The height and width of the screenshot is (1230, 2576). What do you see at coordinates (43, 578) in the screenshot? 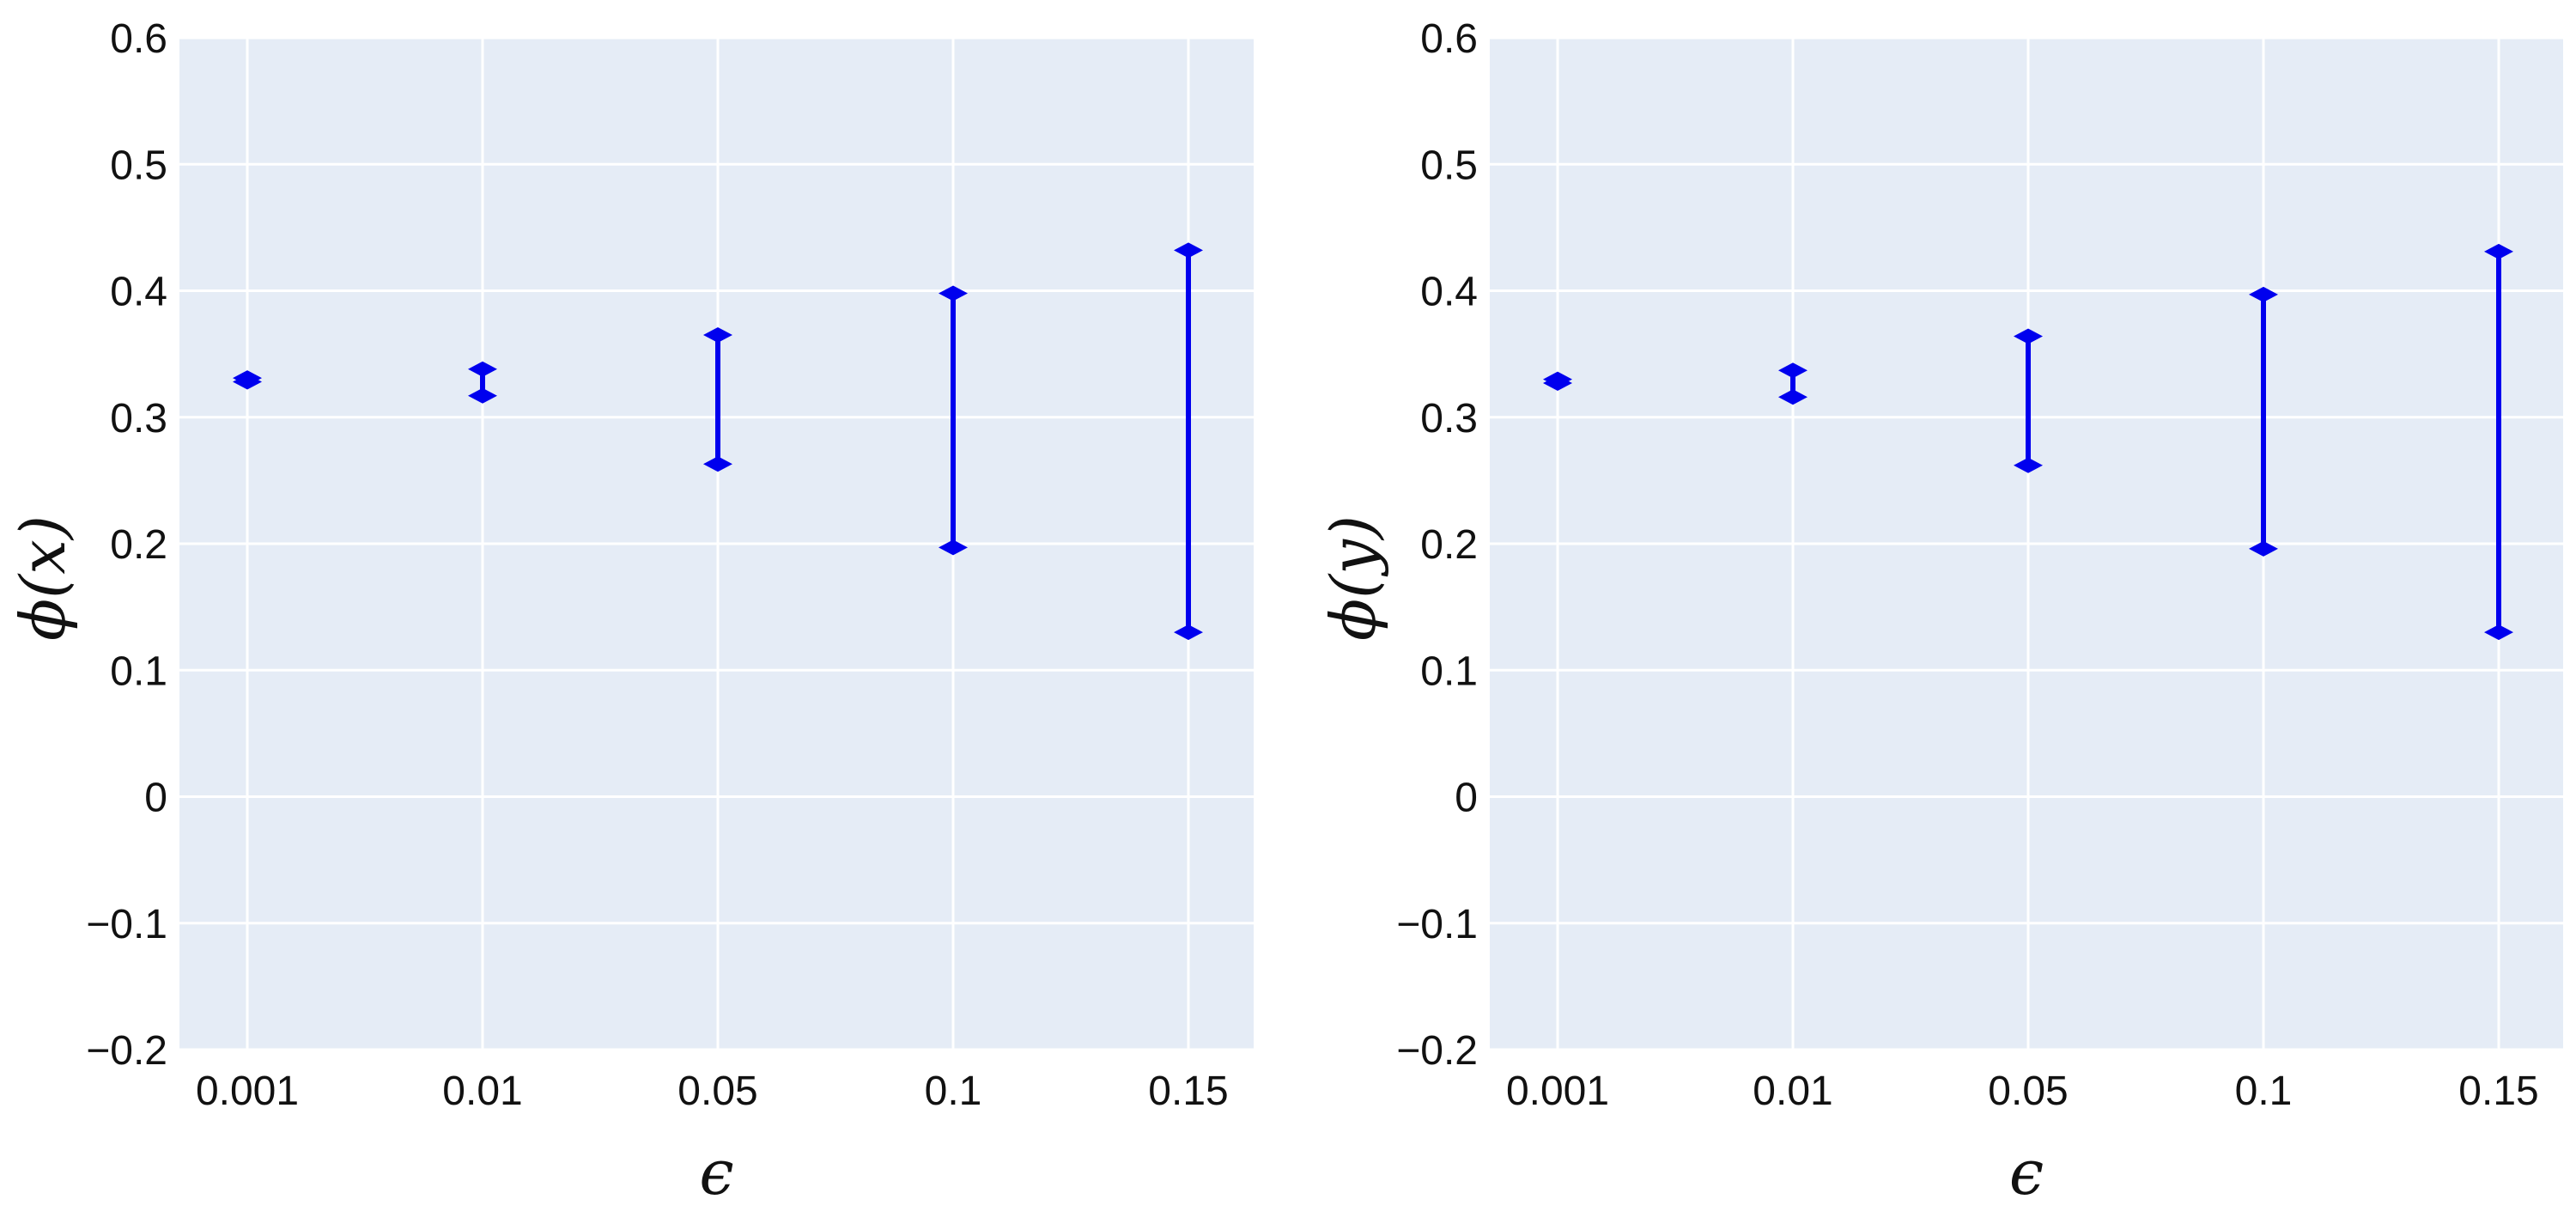
I see `y-axis-title: ϕ(x)` at bounding box center [43, 578].